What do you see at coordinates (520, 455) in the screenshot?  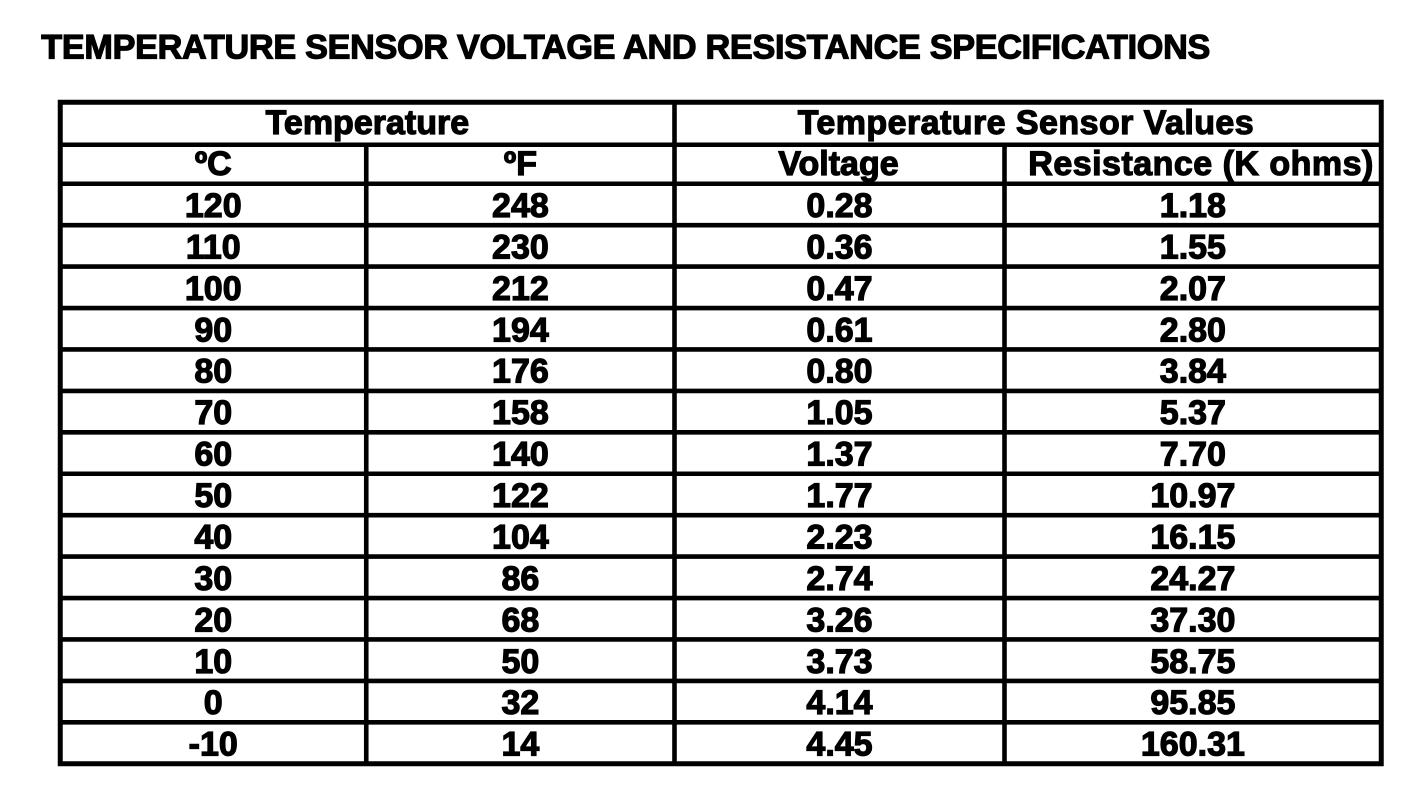 I see `svg-text: 140` at bounding box center [520, 455].